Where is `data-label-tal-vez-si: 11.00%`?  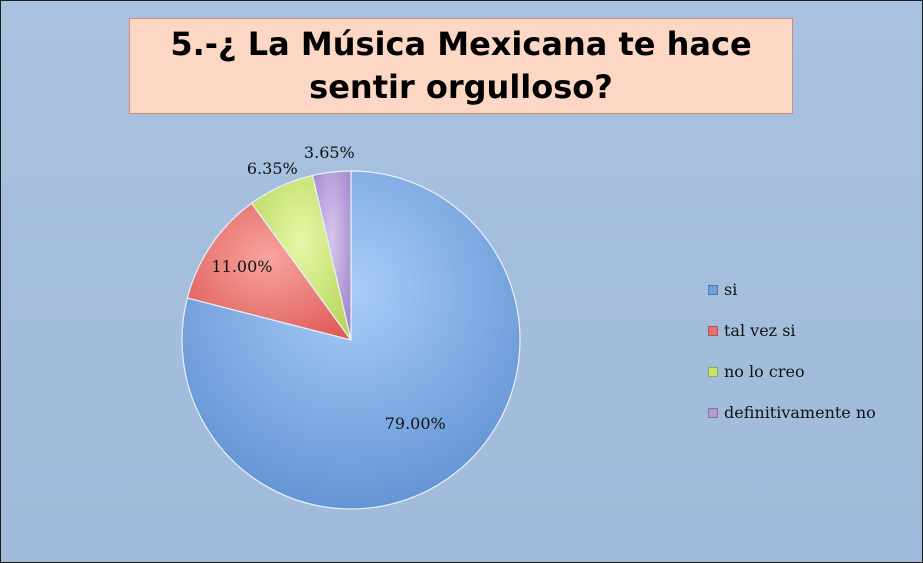 data-label-tal-vez-si: 11.00% is located at coordinates (241, 266).